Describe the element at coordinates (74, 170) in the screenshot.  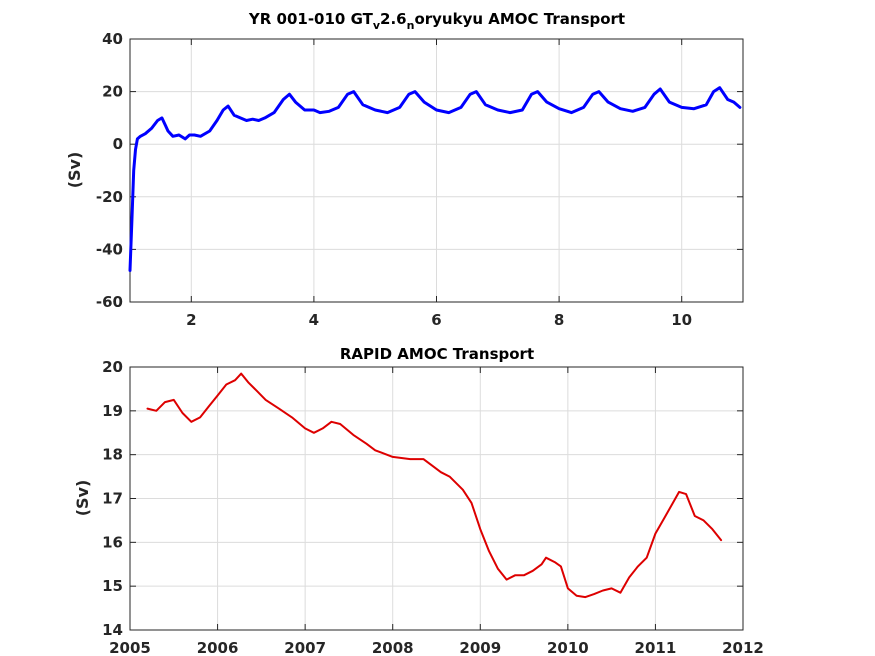
I see `top-chart-y-axis-label: (Sv)` at that location.